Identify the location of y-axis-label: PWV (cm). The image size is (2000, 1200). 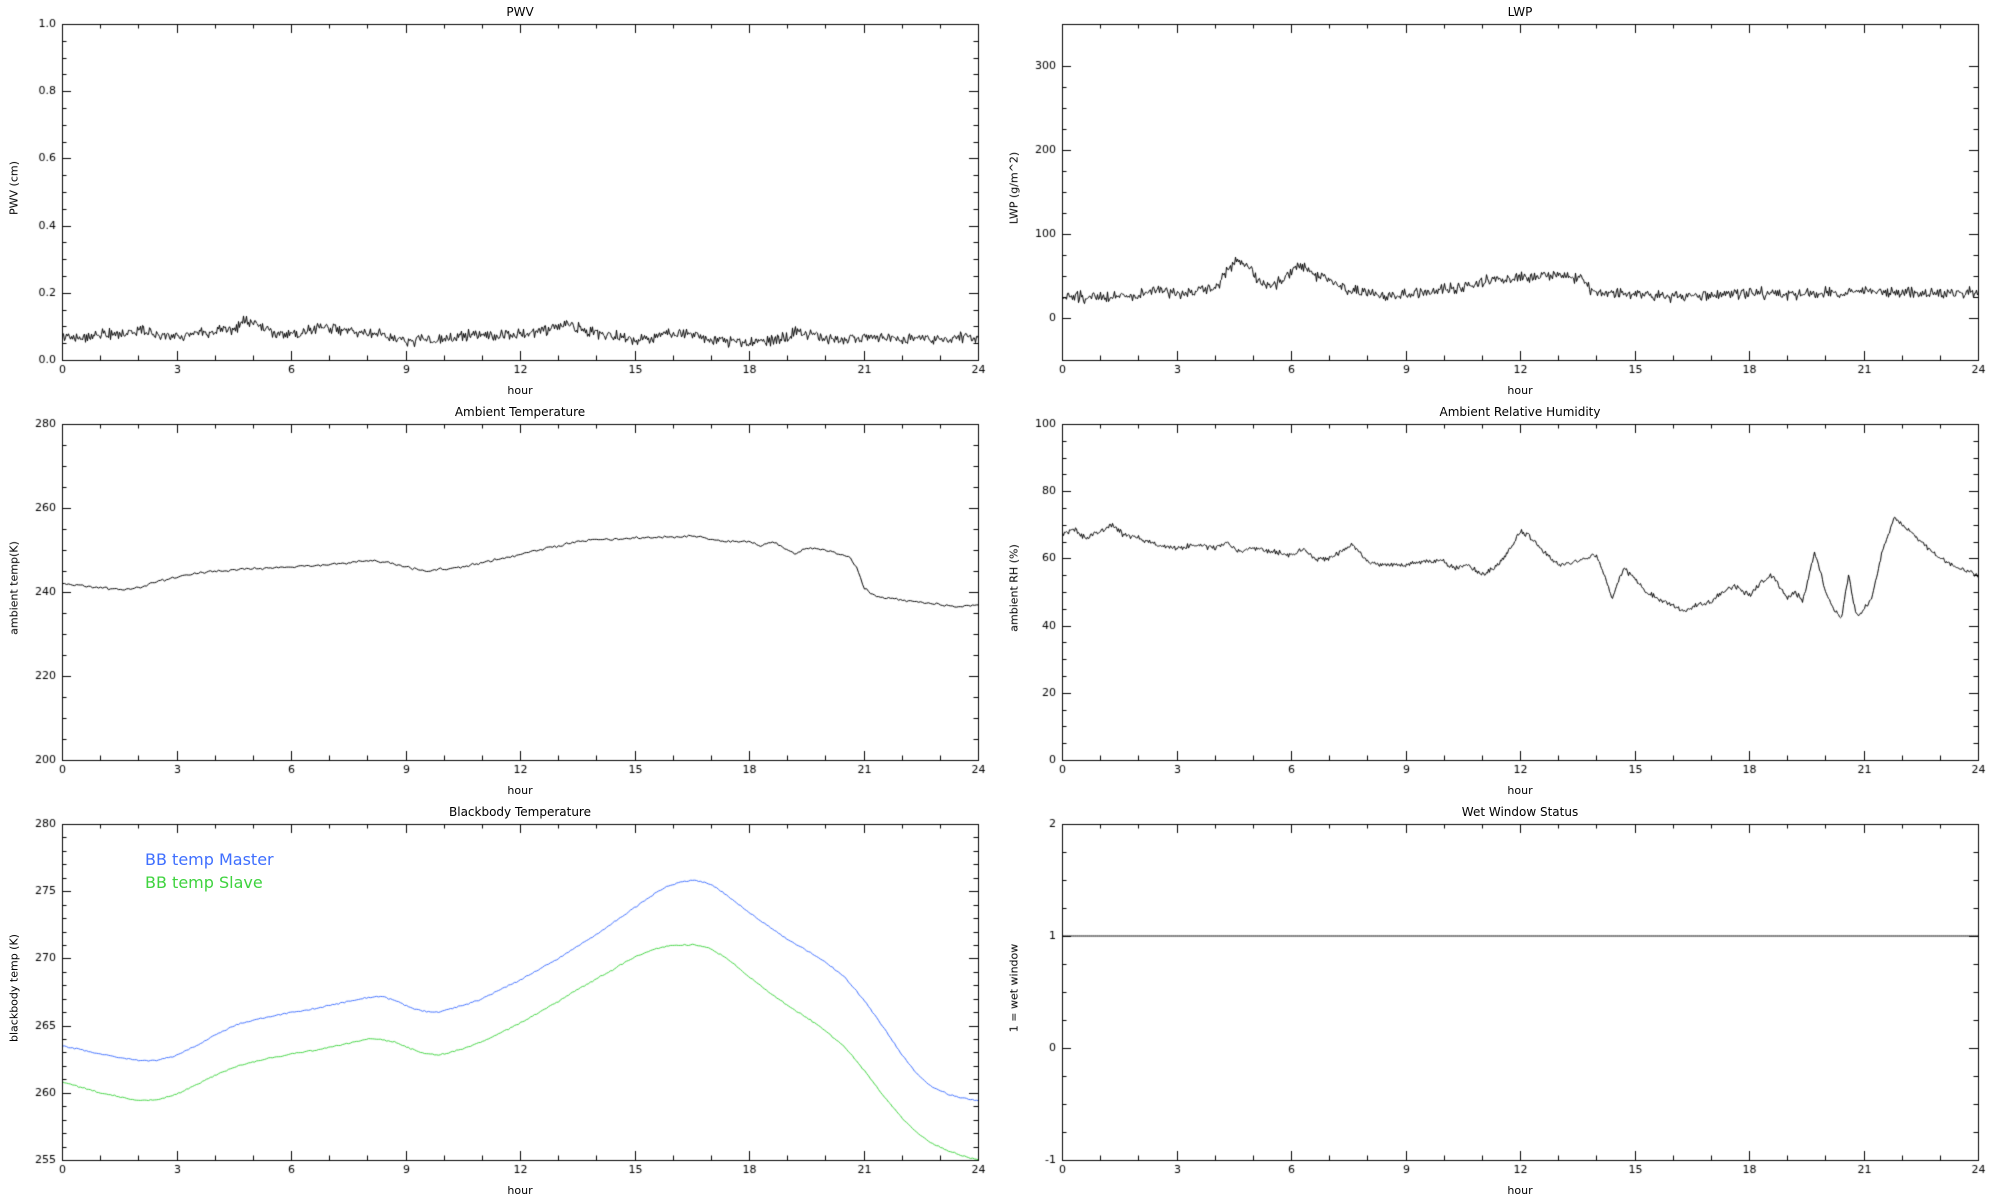
(14, 188).